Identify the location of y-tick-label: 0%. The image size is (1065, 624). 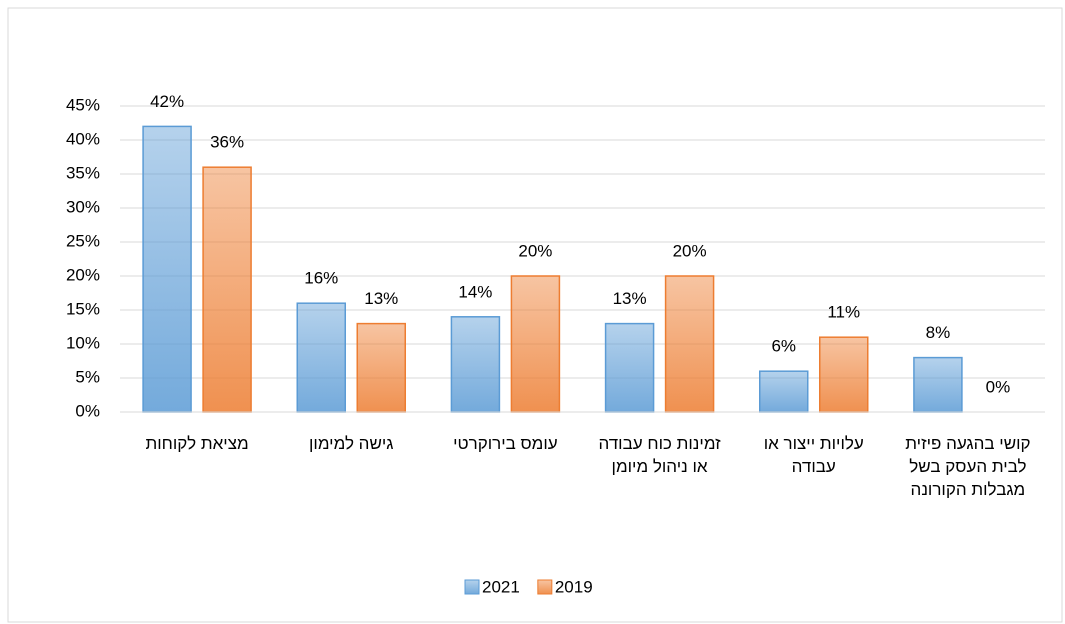
(87, 410).